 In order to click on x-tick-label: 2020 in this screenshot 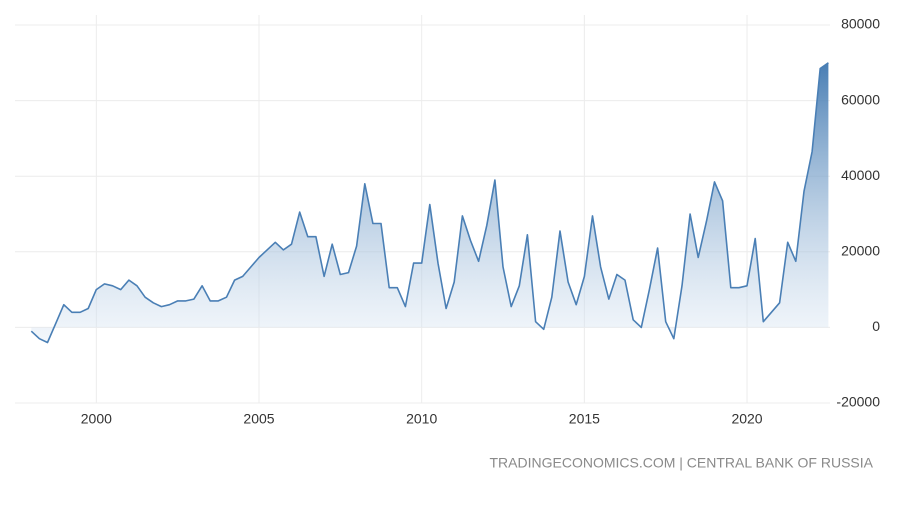, I will do `click(746, 419)`.